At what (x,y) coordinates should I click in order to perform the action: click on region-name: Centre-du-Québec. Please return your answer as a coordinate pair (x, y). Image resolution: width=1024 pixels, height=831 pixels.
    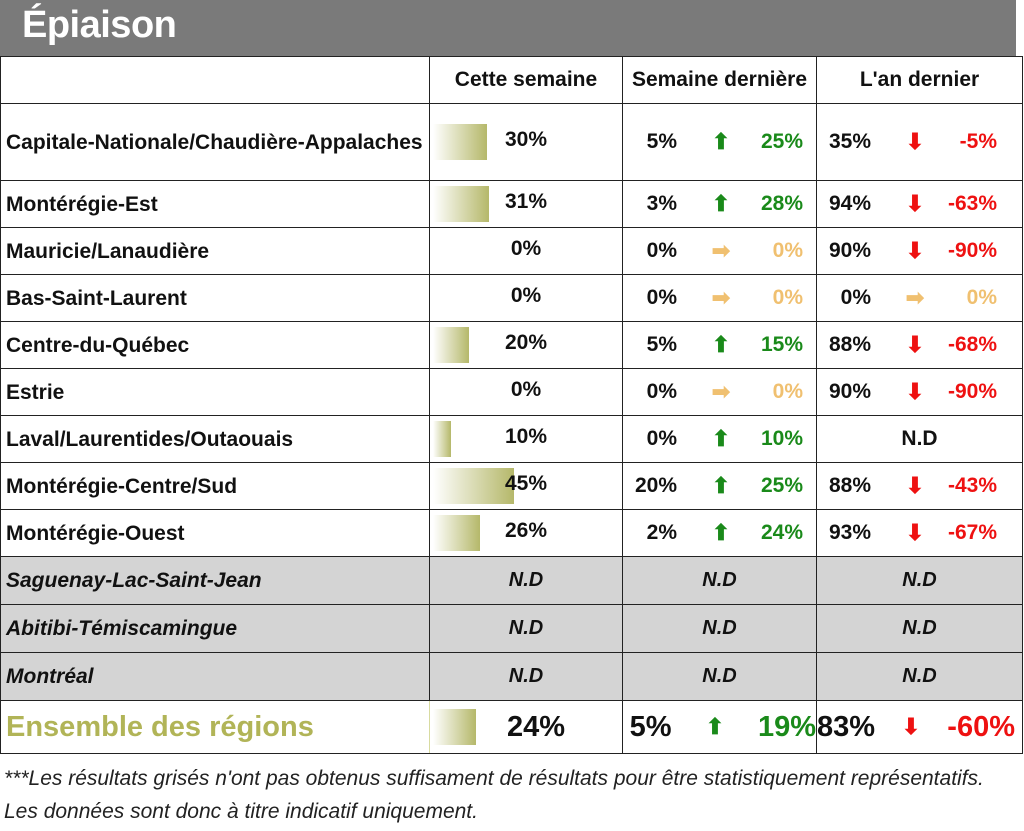
    Looking at the image, I should click on (215, 345).